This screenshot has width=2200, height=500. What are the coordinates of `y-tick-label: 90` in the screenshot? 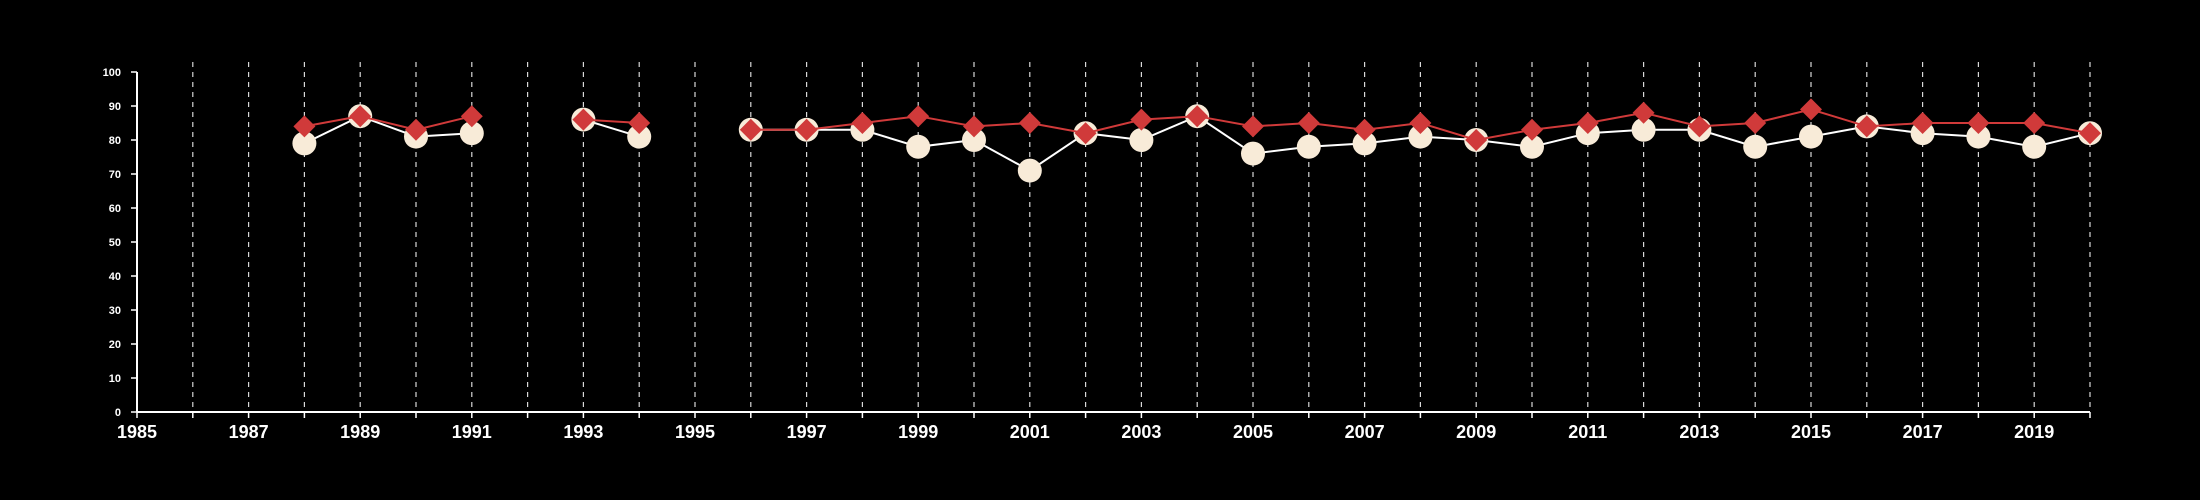 It's located at (115, 107).